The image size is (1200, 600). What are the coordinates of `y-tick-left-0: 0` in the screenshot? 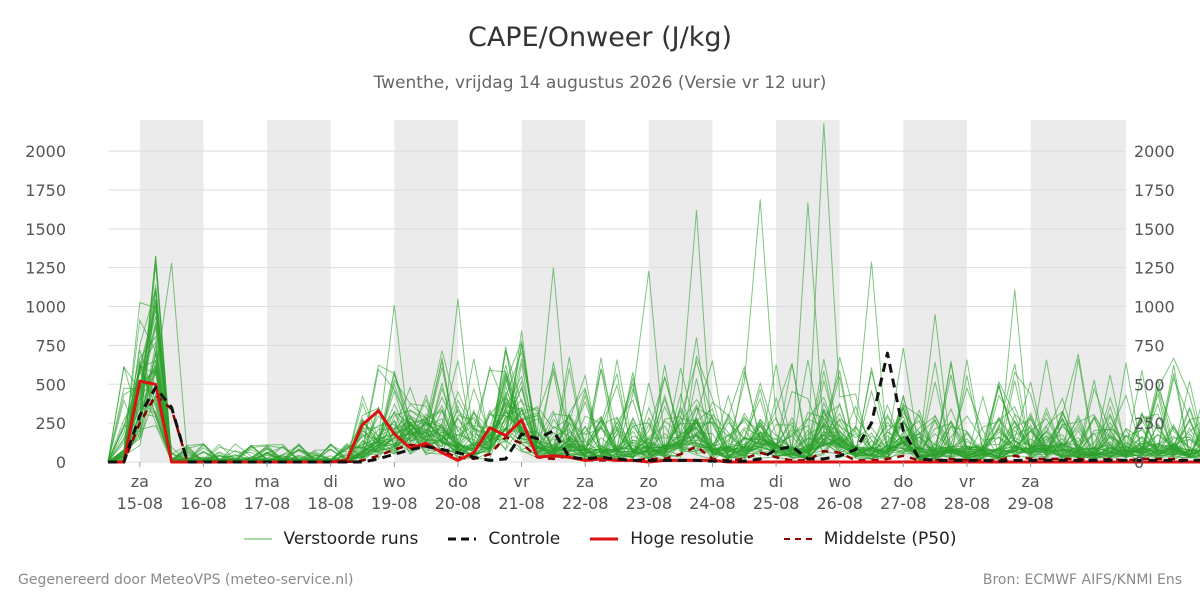 It's located at (61, 462).